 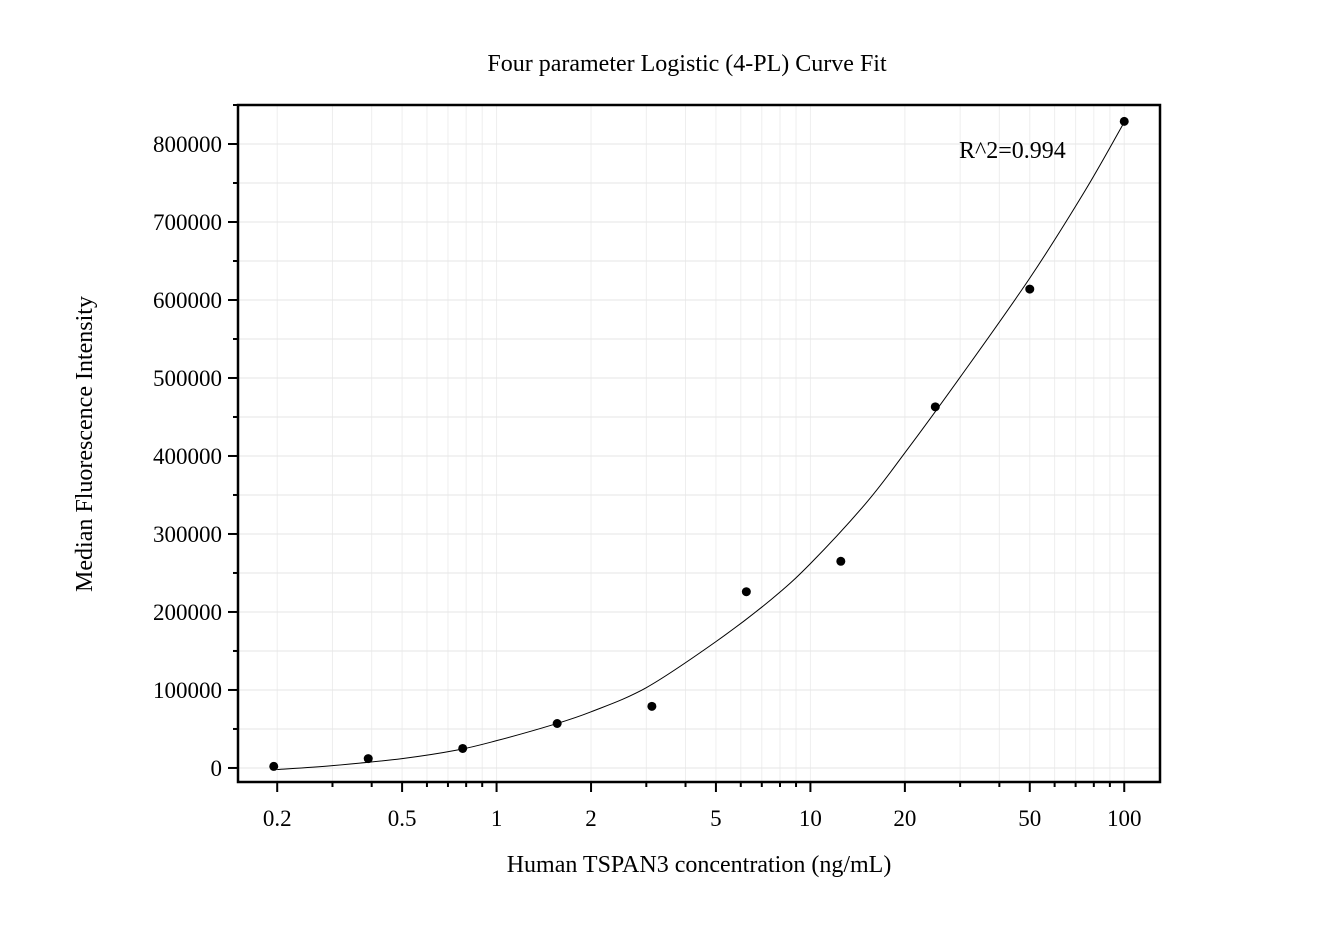 I want to click on x-tick-label: 20, so click(x=904, y=818).